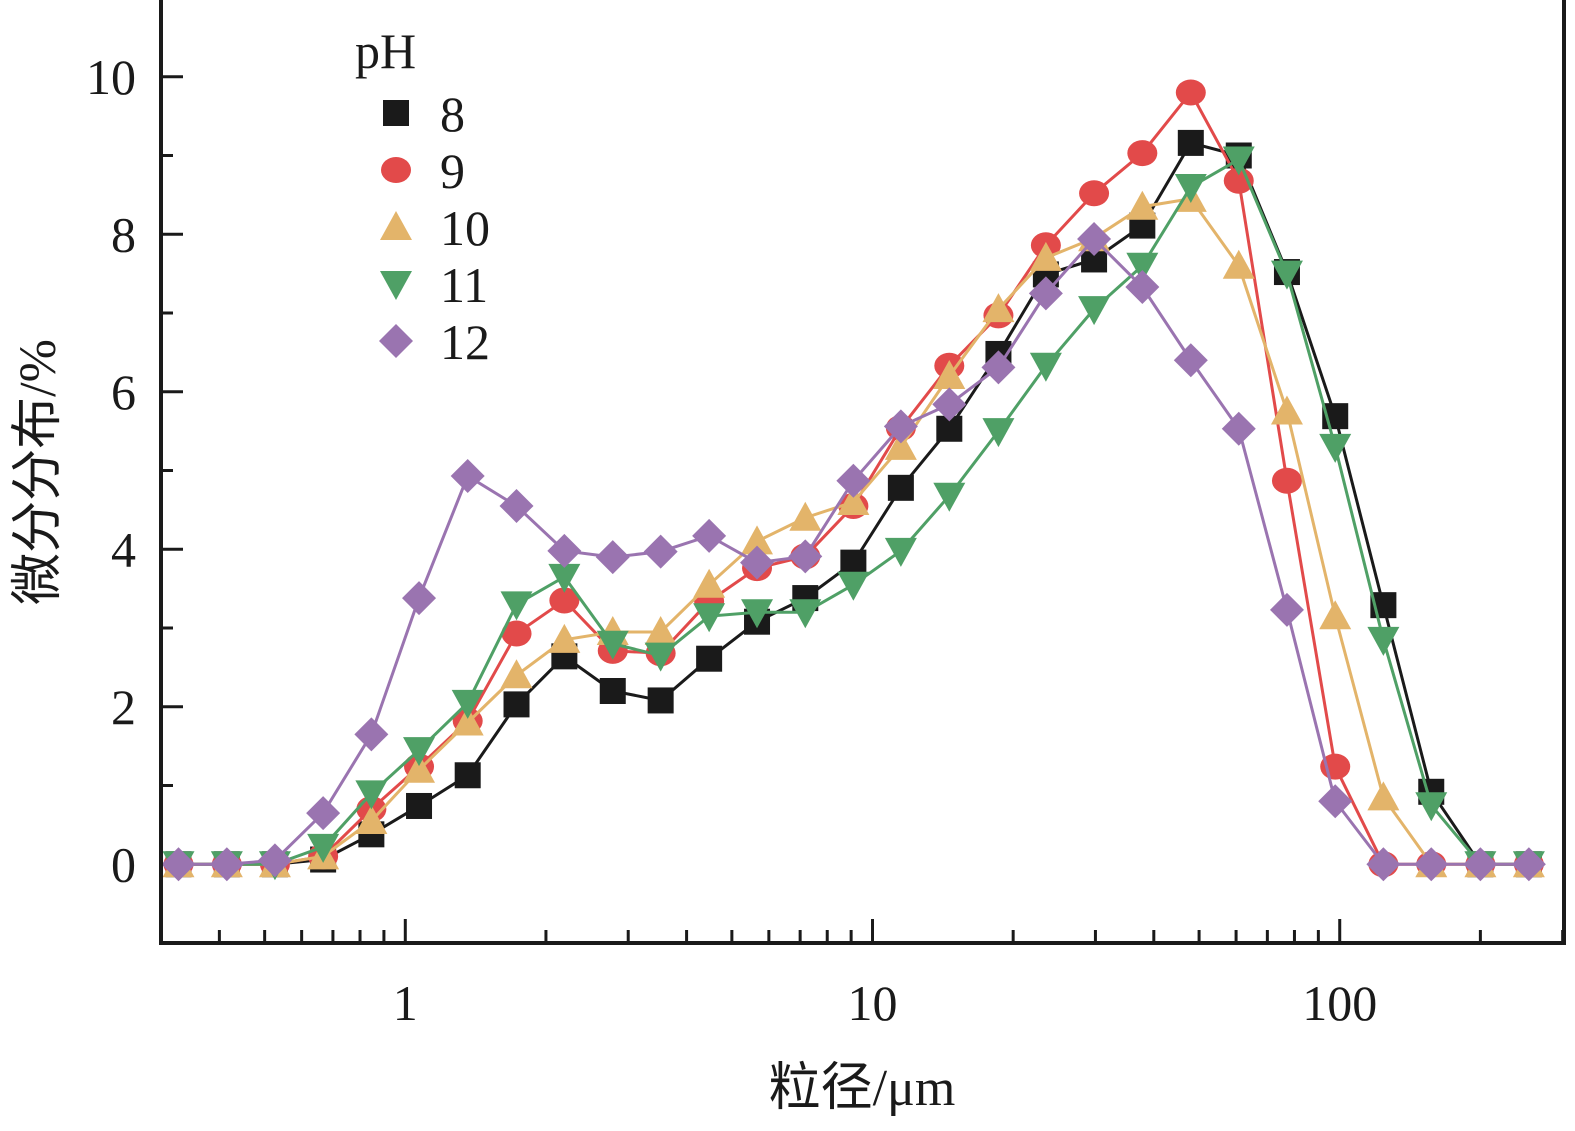  I want to click on legend-item: 8, so click(424, 114).